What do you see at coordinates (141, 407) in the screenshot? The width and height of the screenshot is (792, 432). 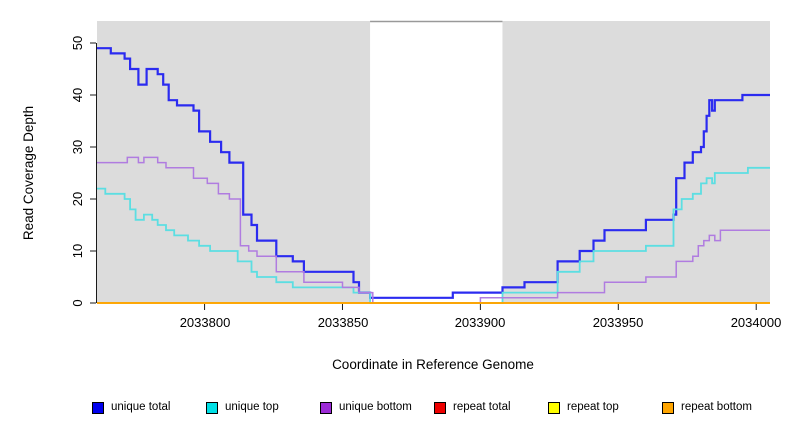 I see `legend-label: unique total` at bounding box center [141, 407].